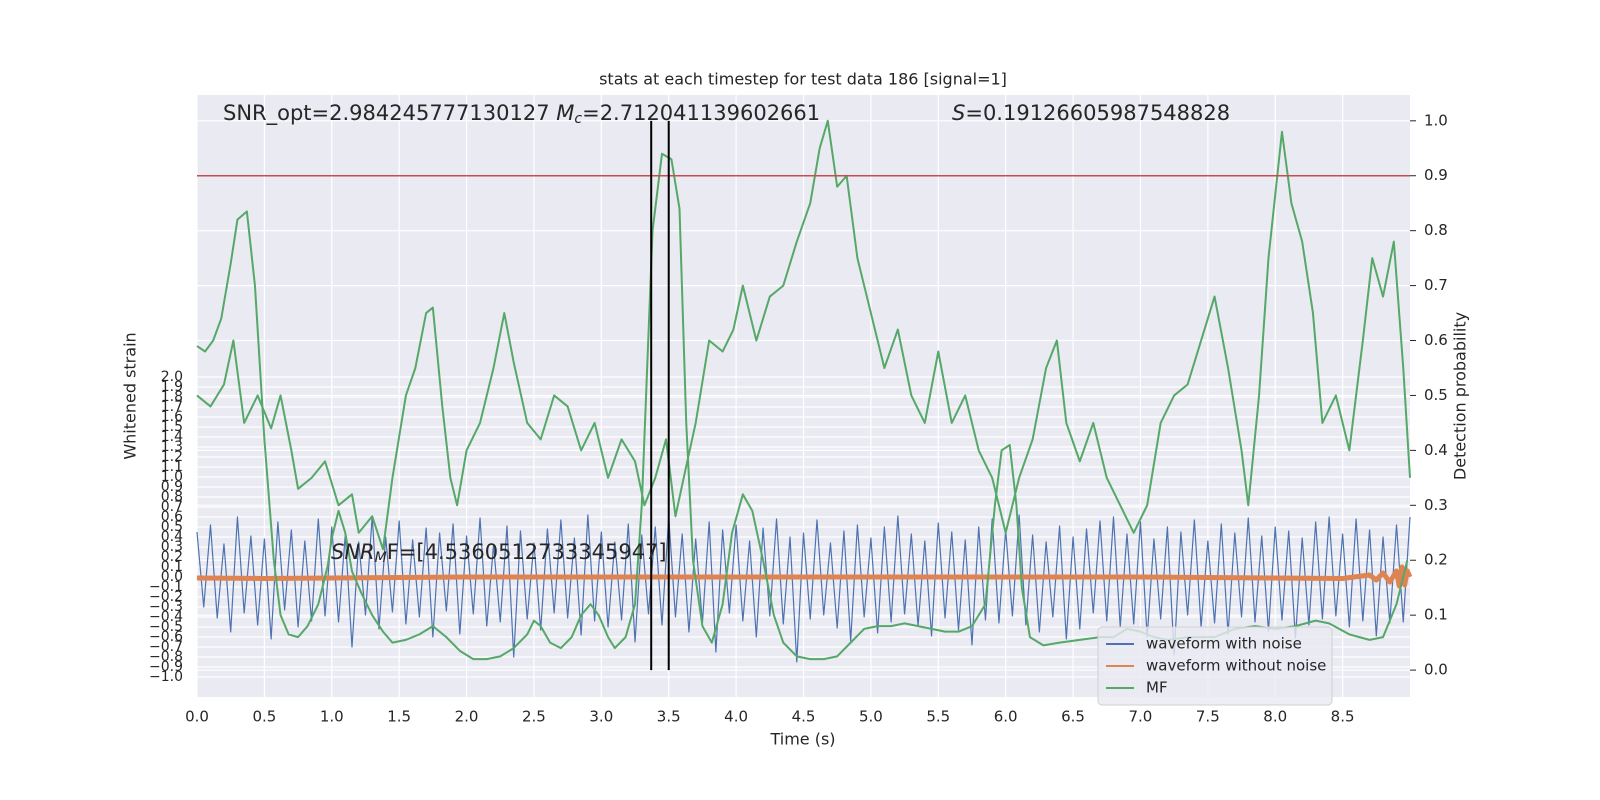 This screenshot has width=1600, height=800. I want to click on y2-tick-label: 0.7, so click(1436, 285).